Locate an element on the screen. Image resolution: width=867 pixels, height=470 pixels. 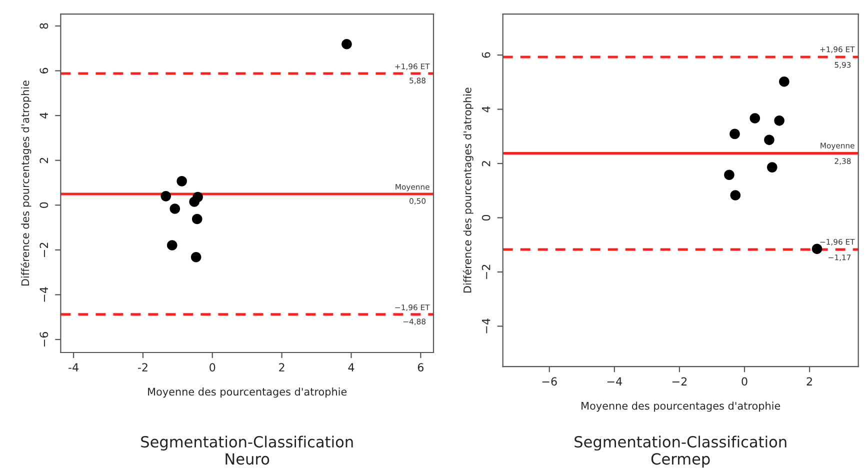
x-tick-label: −2 is located at coordinates (679, 381).